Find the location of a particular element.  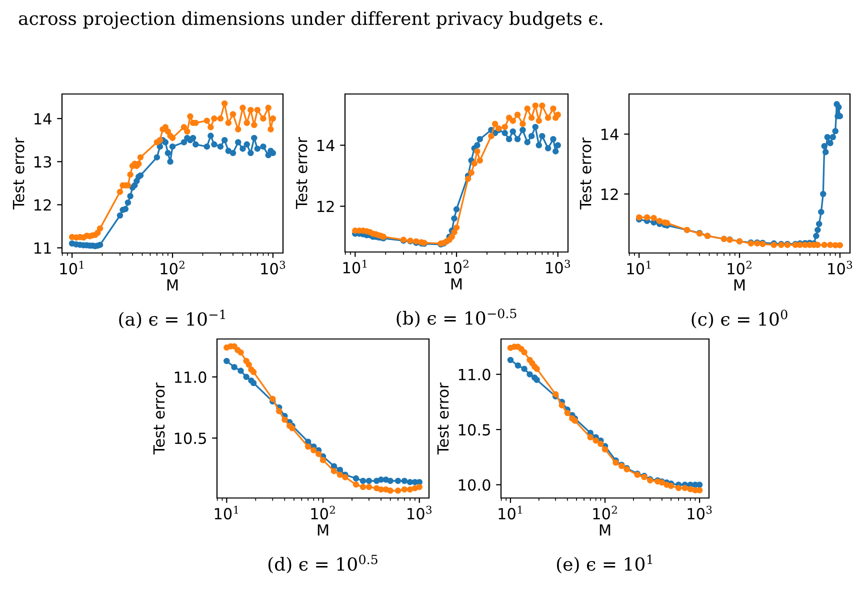

y-tick-label: 11 is located at coordinates (42, 248).